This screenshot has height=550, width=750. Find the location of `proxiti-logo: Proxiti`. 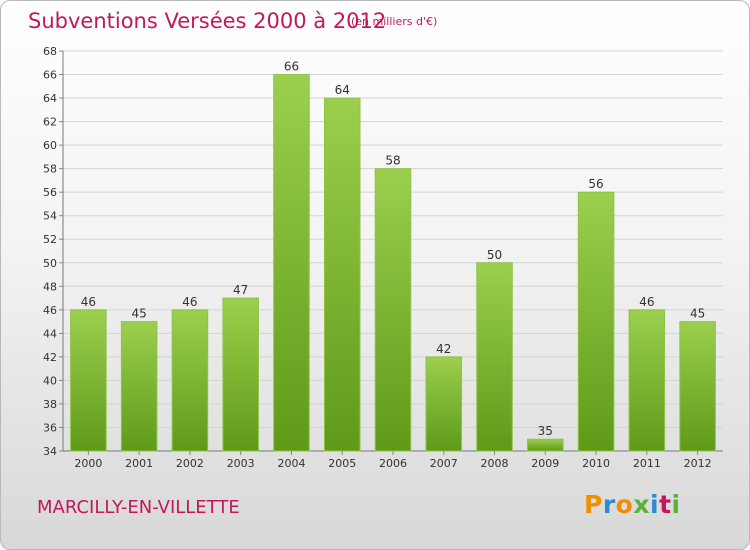

proxiti-logo: Proxiti is located at coordinates (632, 504).